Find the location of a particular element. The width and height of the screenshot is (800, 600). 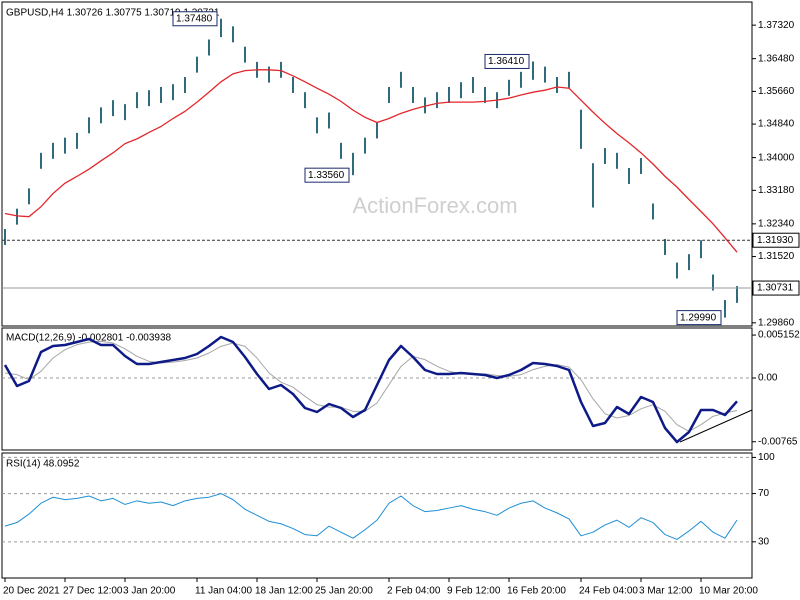

x-tick-label: 2 Feb 04:00 is located at coordinates (414, 591).